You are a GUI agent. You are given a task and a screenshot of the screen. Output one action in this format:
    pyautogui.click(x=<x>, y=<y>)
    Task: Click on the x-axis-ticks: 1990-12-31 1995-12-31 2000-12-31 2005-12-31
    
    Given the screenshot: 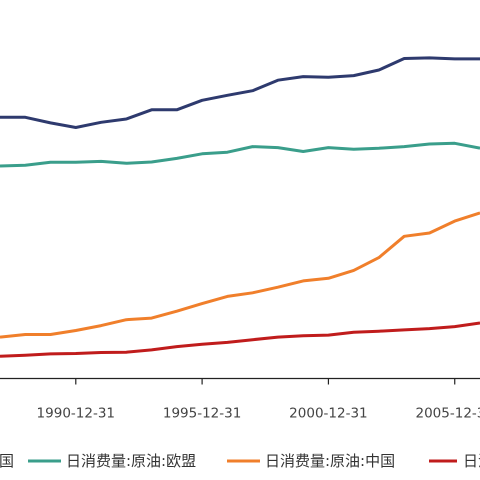 What is the action you would take?
    pyautogui.click(x=258, y=400)
    